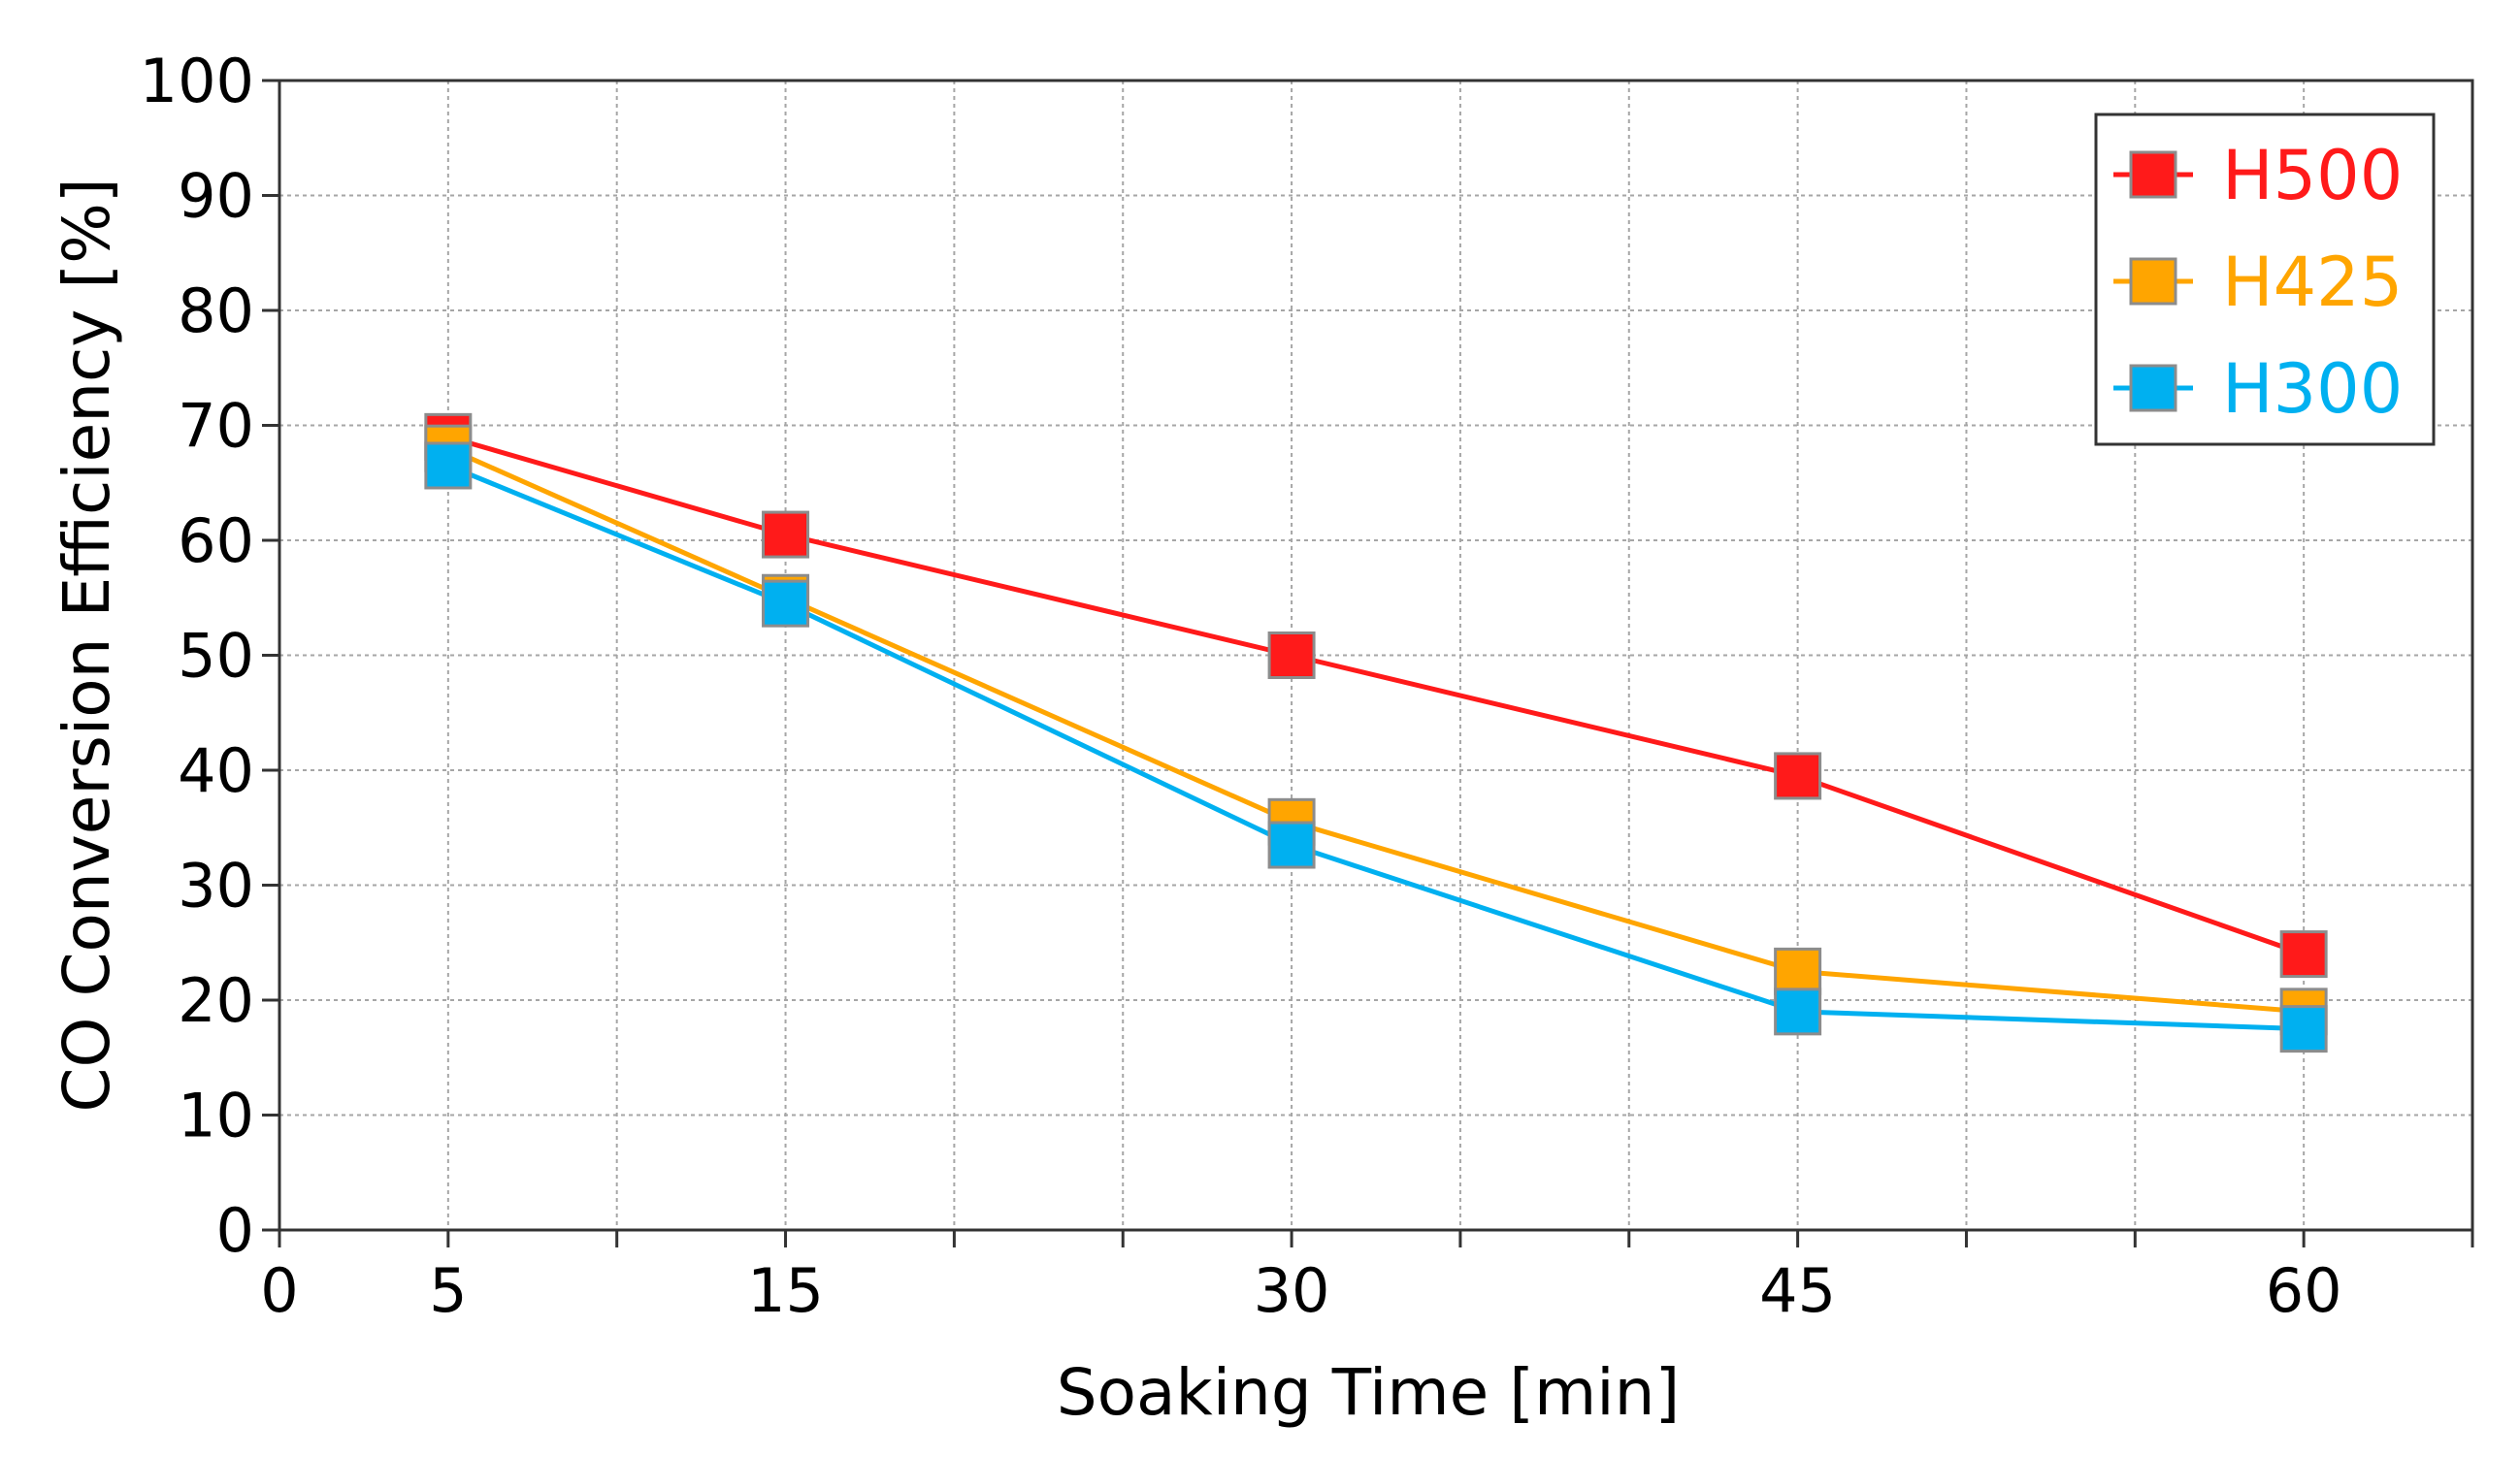  Describe the element at coordinates (2153, 175) in the screenshot. I see `legend-marker-h500` at that location.